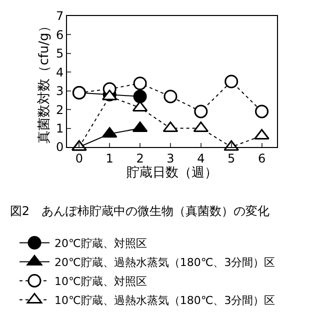 Image resolution: width=330 pixels, height=324 pixels. What do you see at coordinates (165, 263) in the screenshot?
I see `legend-label: 20℃貯蔵、過熱水蒸気（180℃、3分間）区` at bounding box center [165, 263].